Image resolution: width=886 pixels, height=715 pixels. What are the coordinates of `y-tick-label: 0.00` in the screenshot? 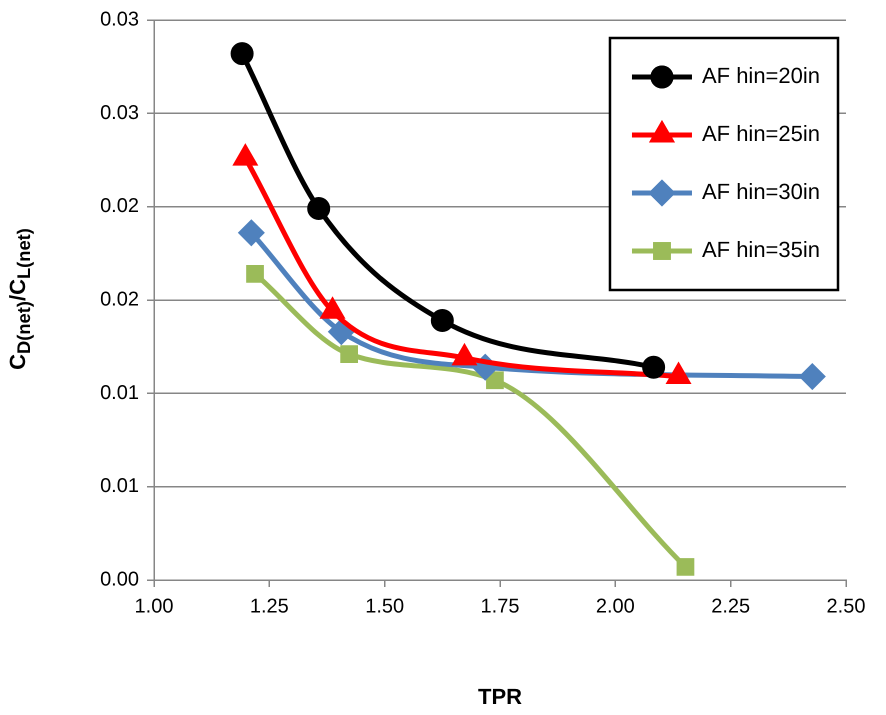 It's located at (119, 579).